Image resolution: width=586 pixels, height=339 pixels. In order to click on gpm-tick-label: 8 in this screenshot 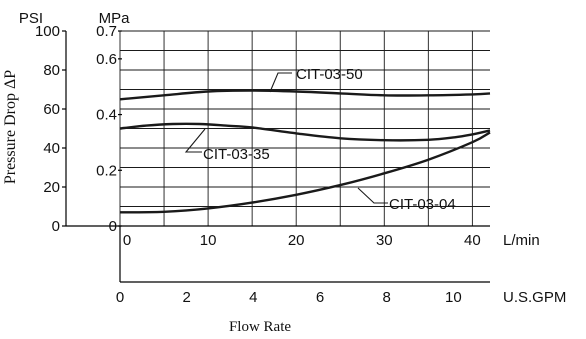, I will do `click(386, 297)`.